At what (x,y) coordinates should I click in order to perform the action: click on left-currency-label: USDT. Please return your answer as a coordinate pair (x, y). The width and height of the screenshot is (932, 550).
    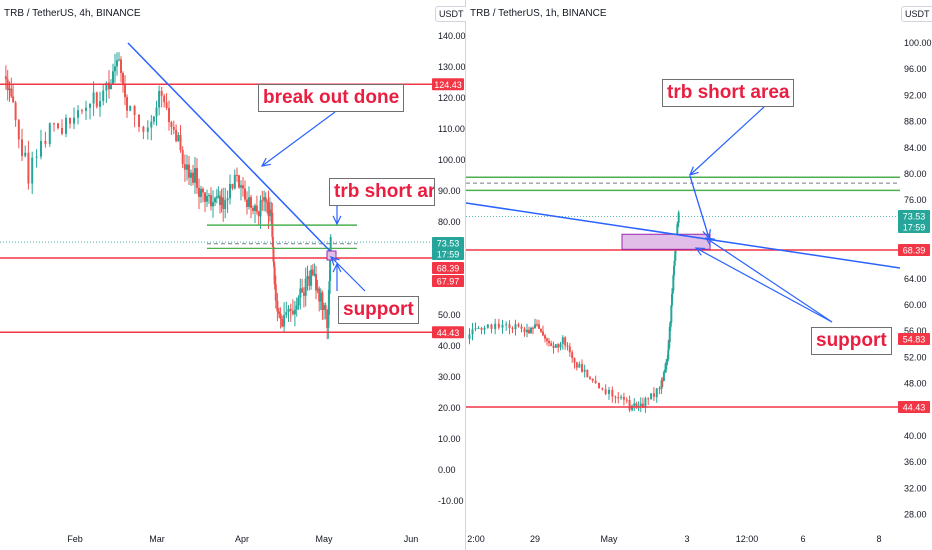
    Looking at the image, I should click on (451, 14).